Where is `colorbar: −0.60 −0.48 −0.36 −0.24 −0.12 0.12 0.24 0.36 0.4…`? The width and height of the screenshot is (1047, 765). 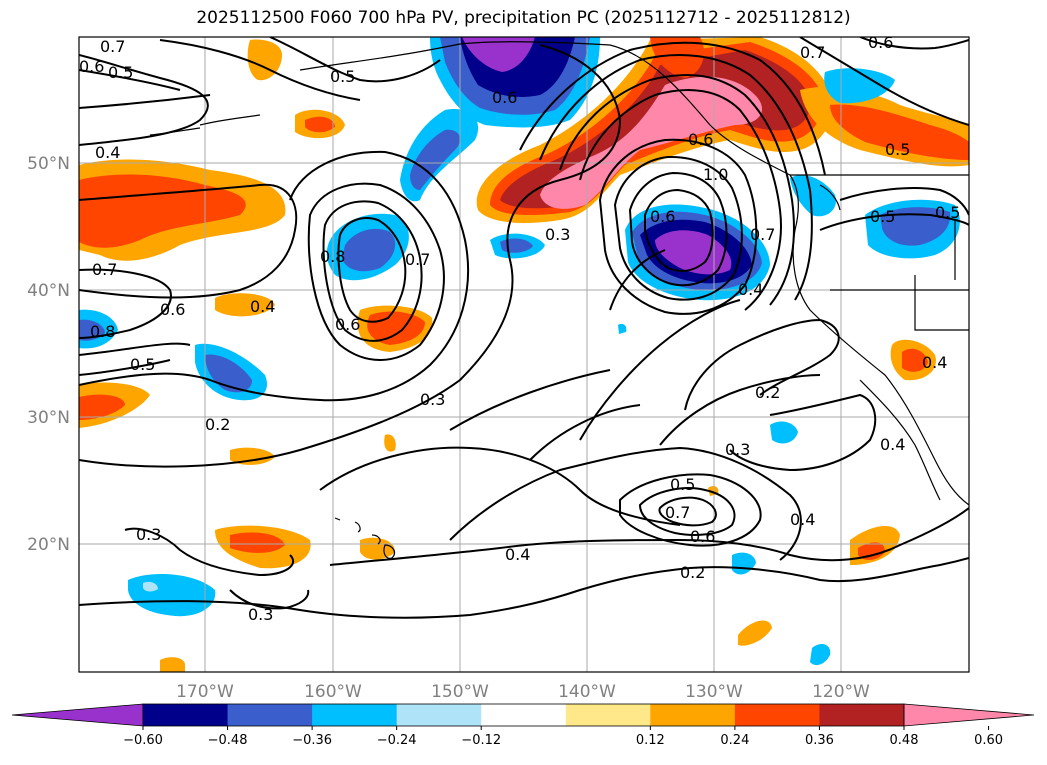
colorbar: −0.60 −0.48 −0.36 −0.24 −0.12 0.12 0.24 0.36 0.4… is located at coordinates (523, 725).